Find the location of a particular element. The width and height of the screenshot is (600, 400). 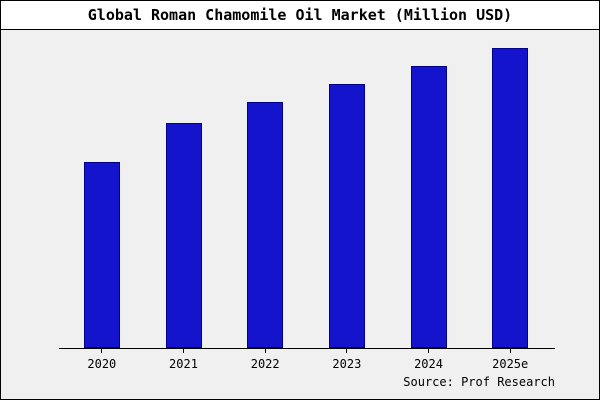

x-axis-cell-2020: 2020 is located at coordinates (102, 360).